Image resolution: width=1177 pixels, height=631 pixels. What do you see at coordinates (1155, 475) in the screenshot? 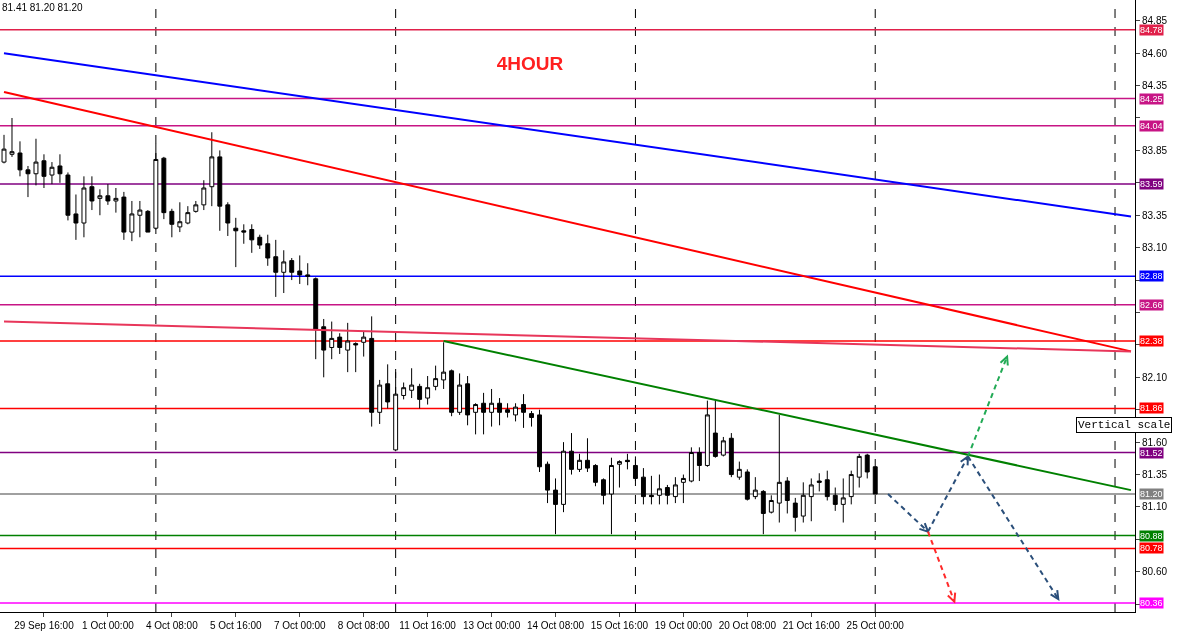
I see `y-tick-label: 81.35` at bounding box center [1155, 475].